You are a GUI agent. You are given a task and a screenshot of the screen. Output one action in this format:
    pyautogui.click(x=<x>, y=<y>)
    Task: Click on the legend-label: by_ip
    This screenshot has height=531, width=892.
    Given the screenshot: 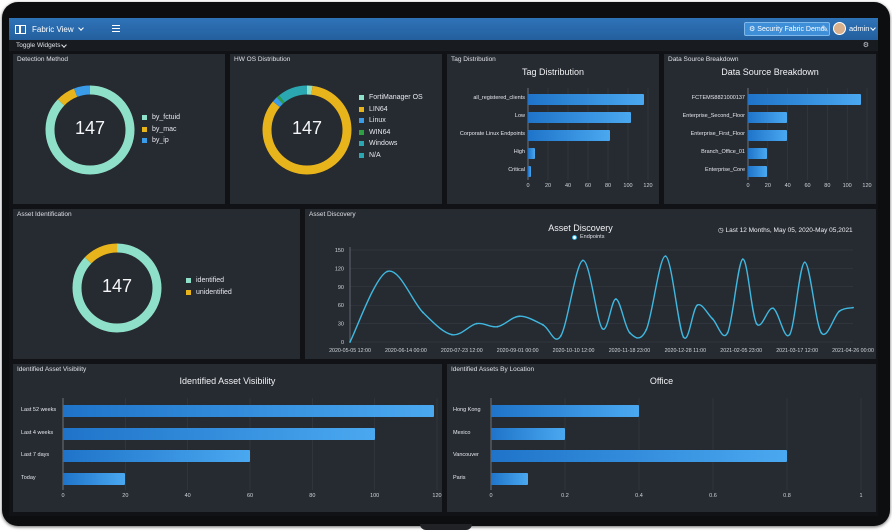 What is the action you would take?
    pyautogui.click(x=160, y=141)
    